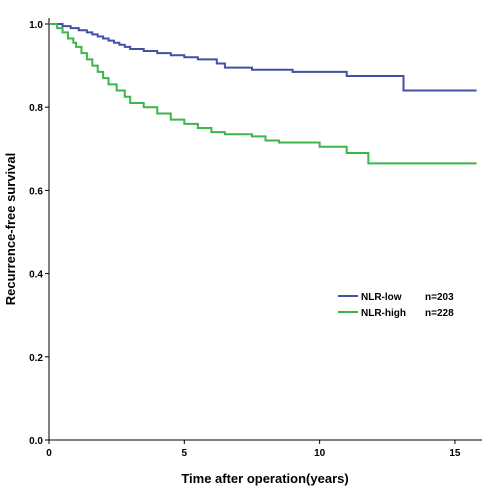  What do you see at coordinates (396, 305) in the screenshot?
I see `legend: NLR-low n=203 NLR-high n=228` at bounding box center [396, 305].